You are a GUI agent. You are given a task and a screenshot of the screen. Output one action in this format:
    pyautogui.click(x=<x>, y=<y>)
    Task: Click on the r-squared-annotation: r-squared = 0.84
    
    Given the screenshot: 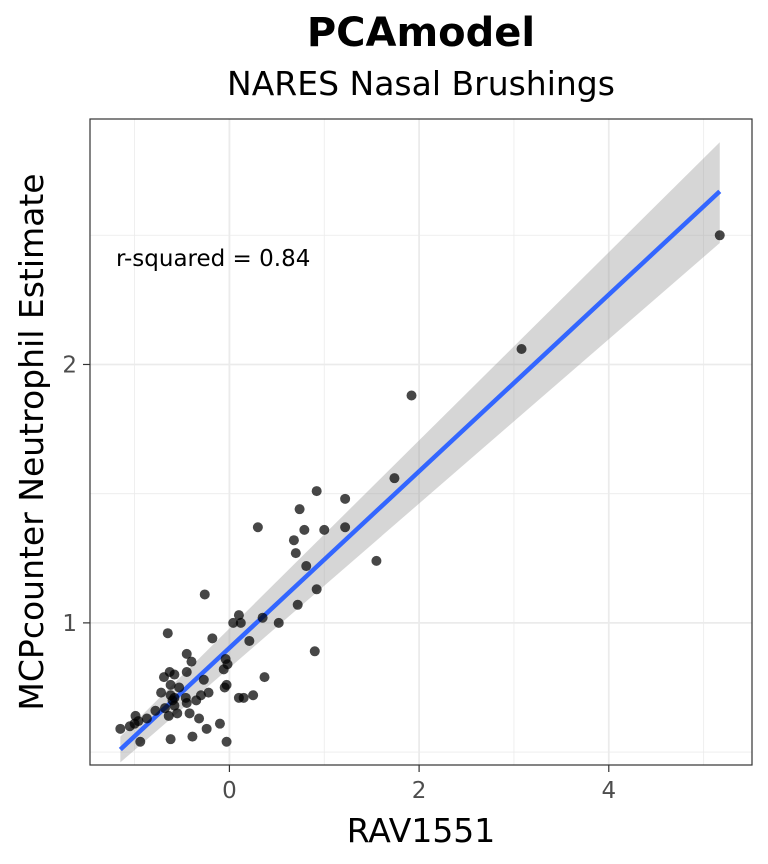 What is the action you would take?
    pyautogui.click(x=213, y=259)
    